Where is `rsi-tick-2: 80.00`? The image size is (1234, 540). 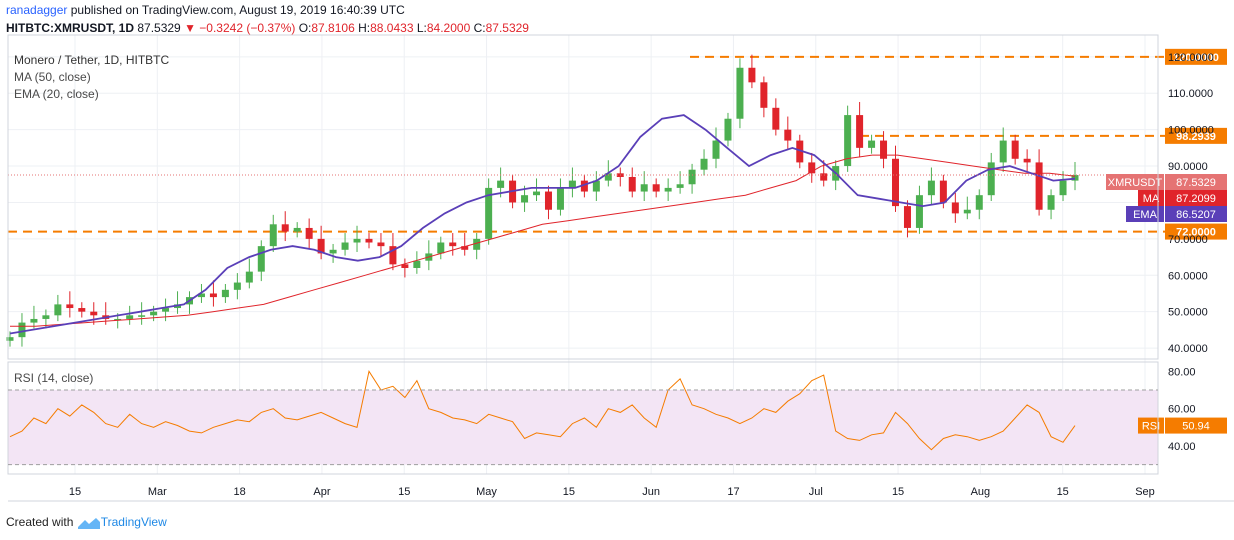
rsi-tick-2: 80.00 is located at coordinates (1182, 372).